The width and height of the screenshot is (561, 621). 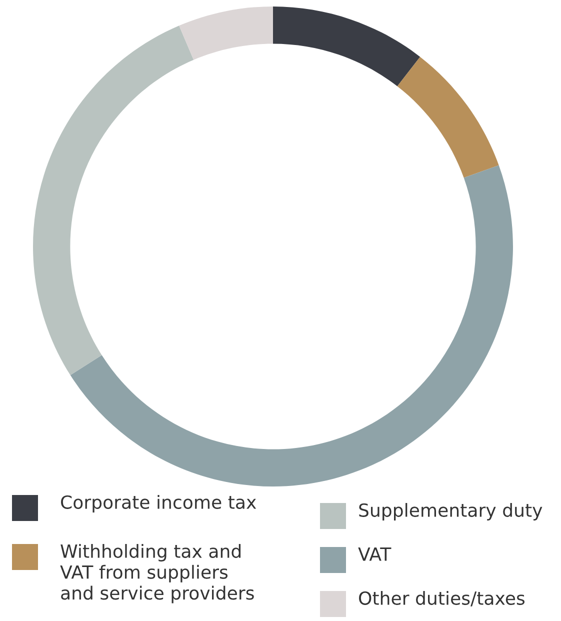 What do you see at coordinates (157, 574) in the screenshot?
I see `legend-label: Withholding tax and VAT from suppliers and service providers` at bounding box center [157, 574].